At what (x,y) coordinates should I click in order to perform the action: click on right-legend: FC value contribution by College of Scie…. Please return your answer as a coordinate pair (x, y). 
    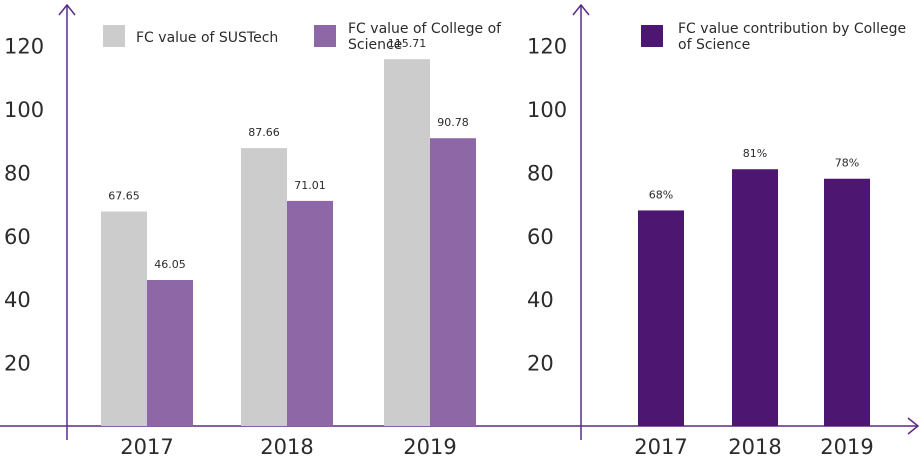
    Looking at the image, I should click on (776, 37).